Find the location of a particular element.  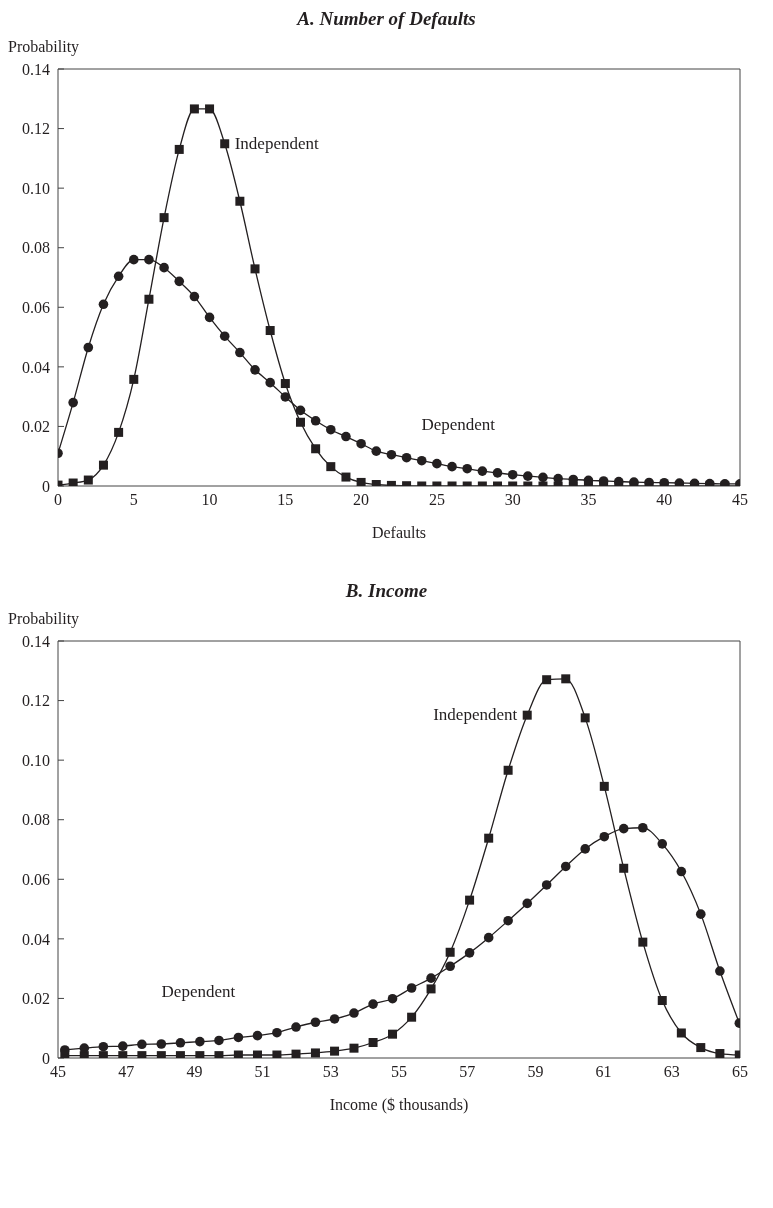

x-tick-label: 5 is located at coordinates (133, 500).